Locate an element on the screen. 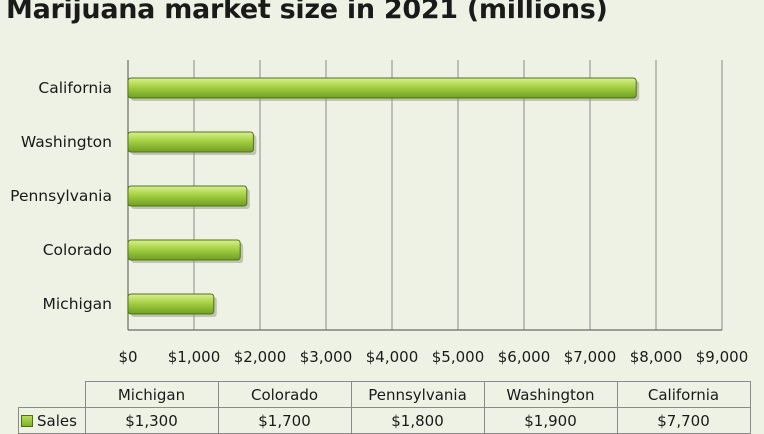 Image resolution: width=764 pixels, height=434 pixels. category-label: Washington is located at coordinates (66, 142).